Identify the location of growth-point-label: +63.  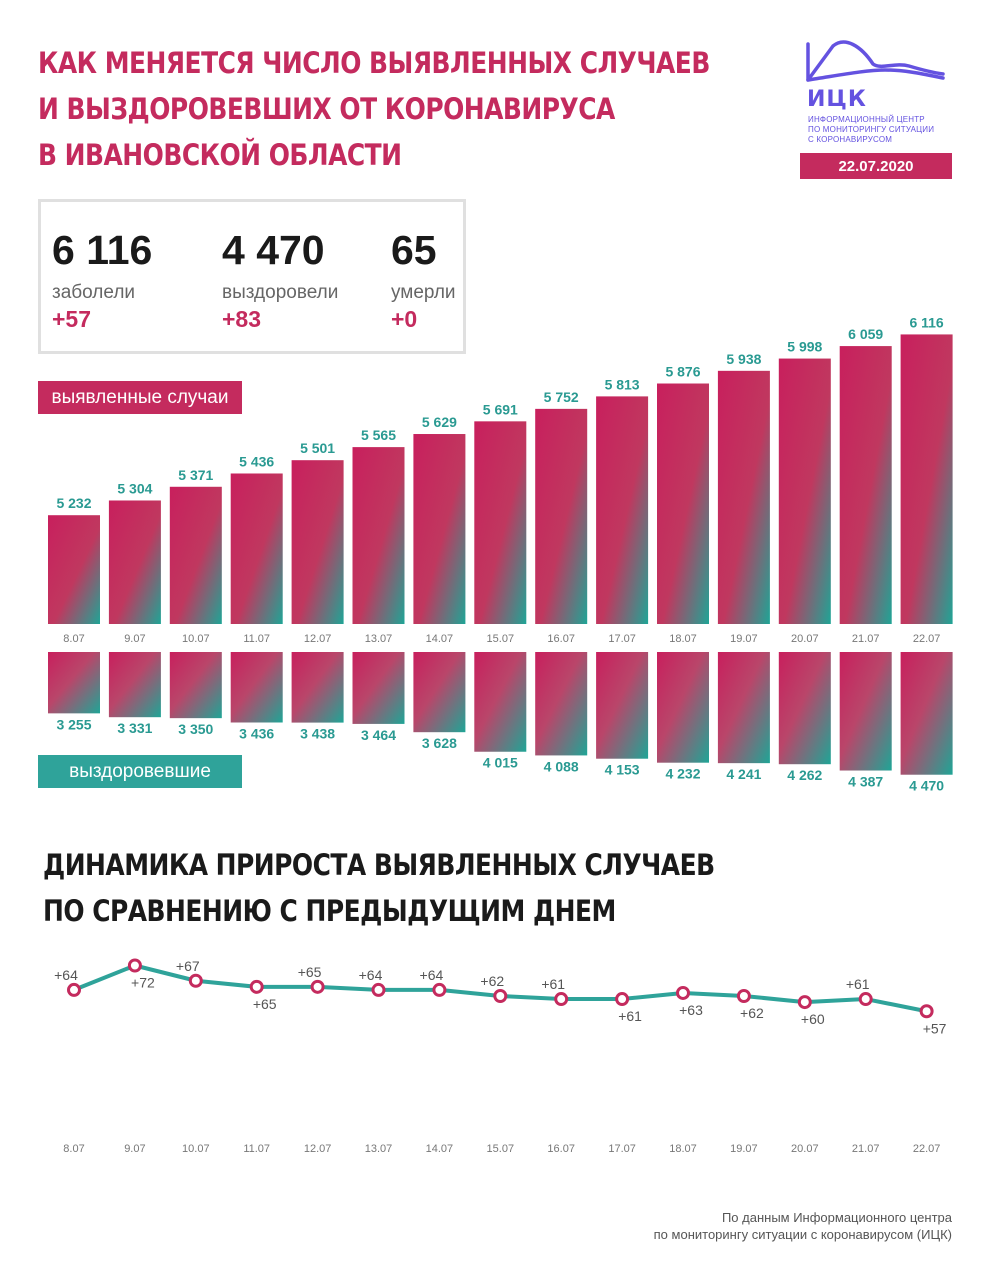
(691, 1010).